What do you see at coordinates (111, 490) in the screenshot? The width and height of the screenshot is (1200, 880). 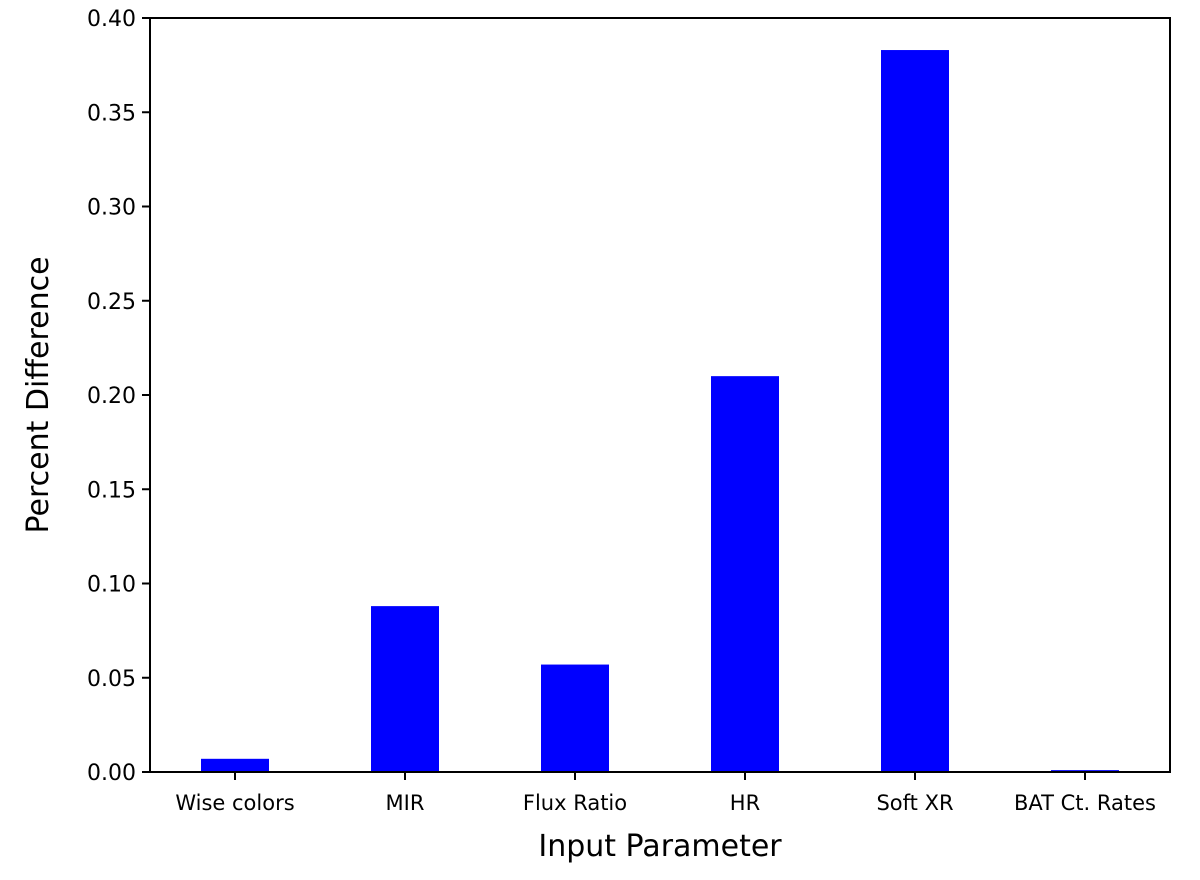 I see `y-tick-label: 0.15` at bounding box center [111, 490].